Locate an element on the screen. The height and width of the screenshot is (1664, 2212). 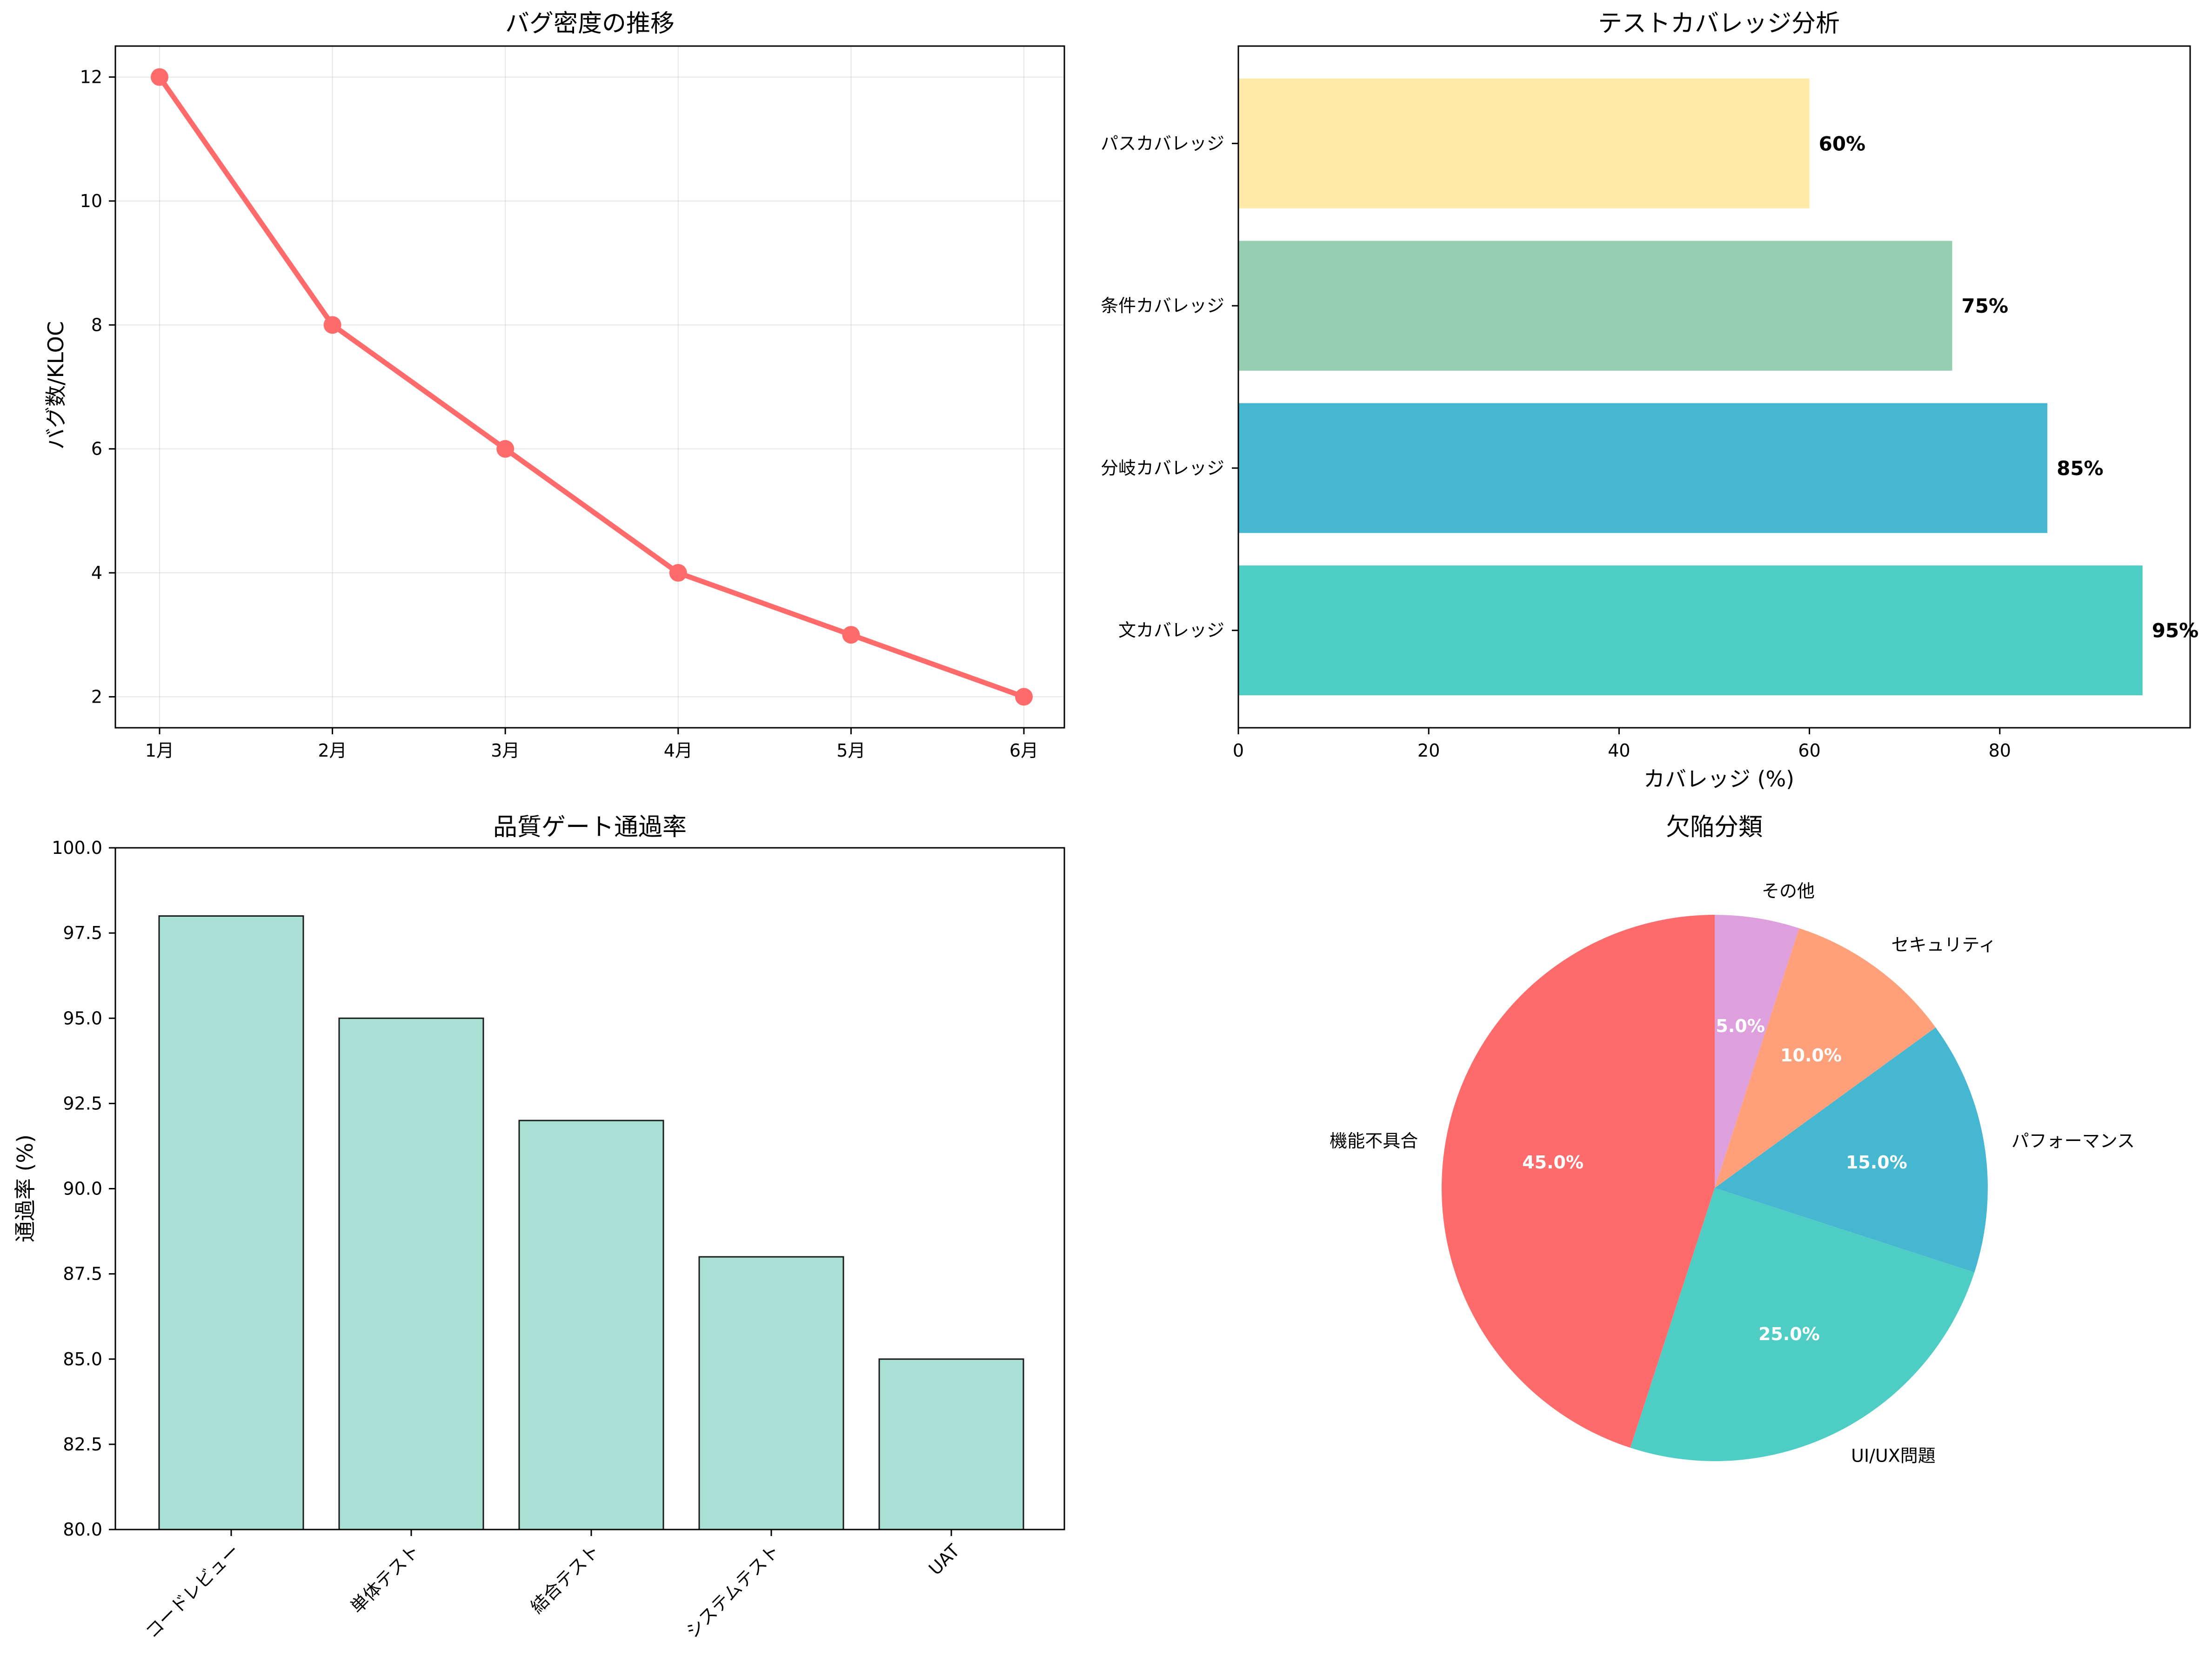
defects-category-label: 機能不具合 is located at coordinates (1374, 1141).